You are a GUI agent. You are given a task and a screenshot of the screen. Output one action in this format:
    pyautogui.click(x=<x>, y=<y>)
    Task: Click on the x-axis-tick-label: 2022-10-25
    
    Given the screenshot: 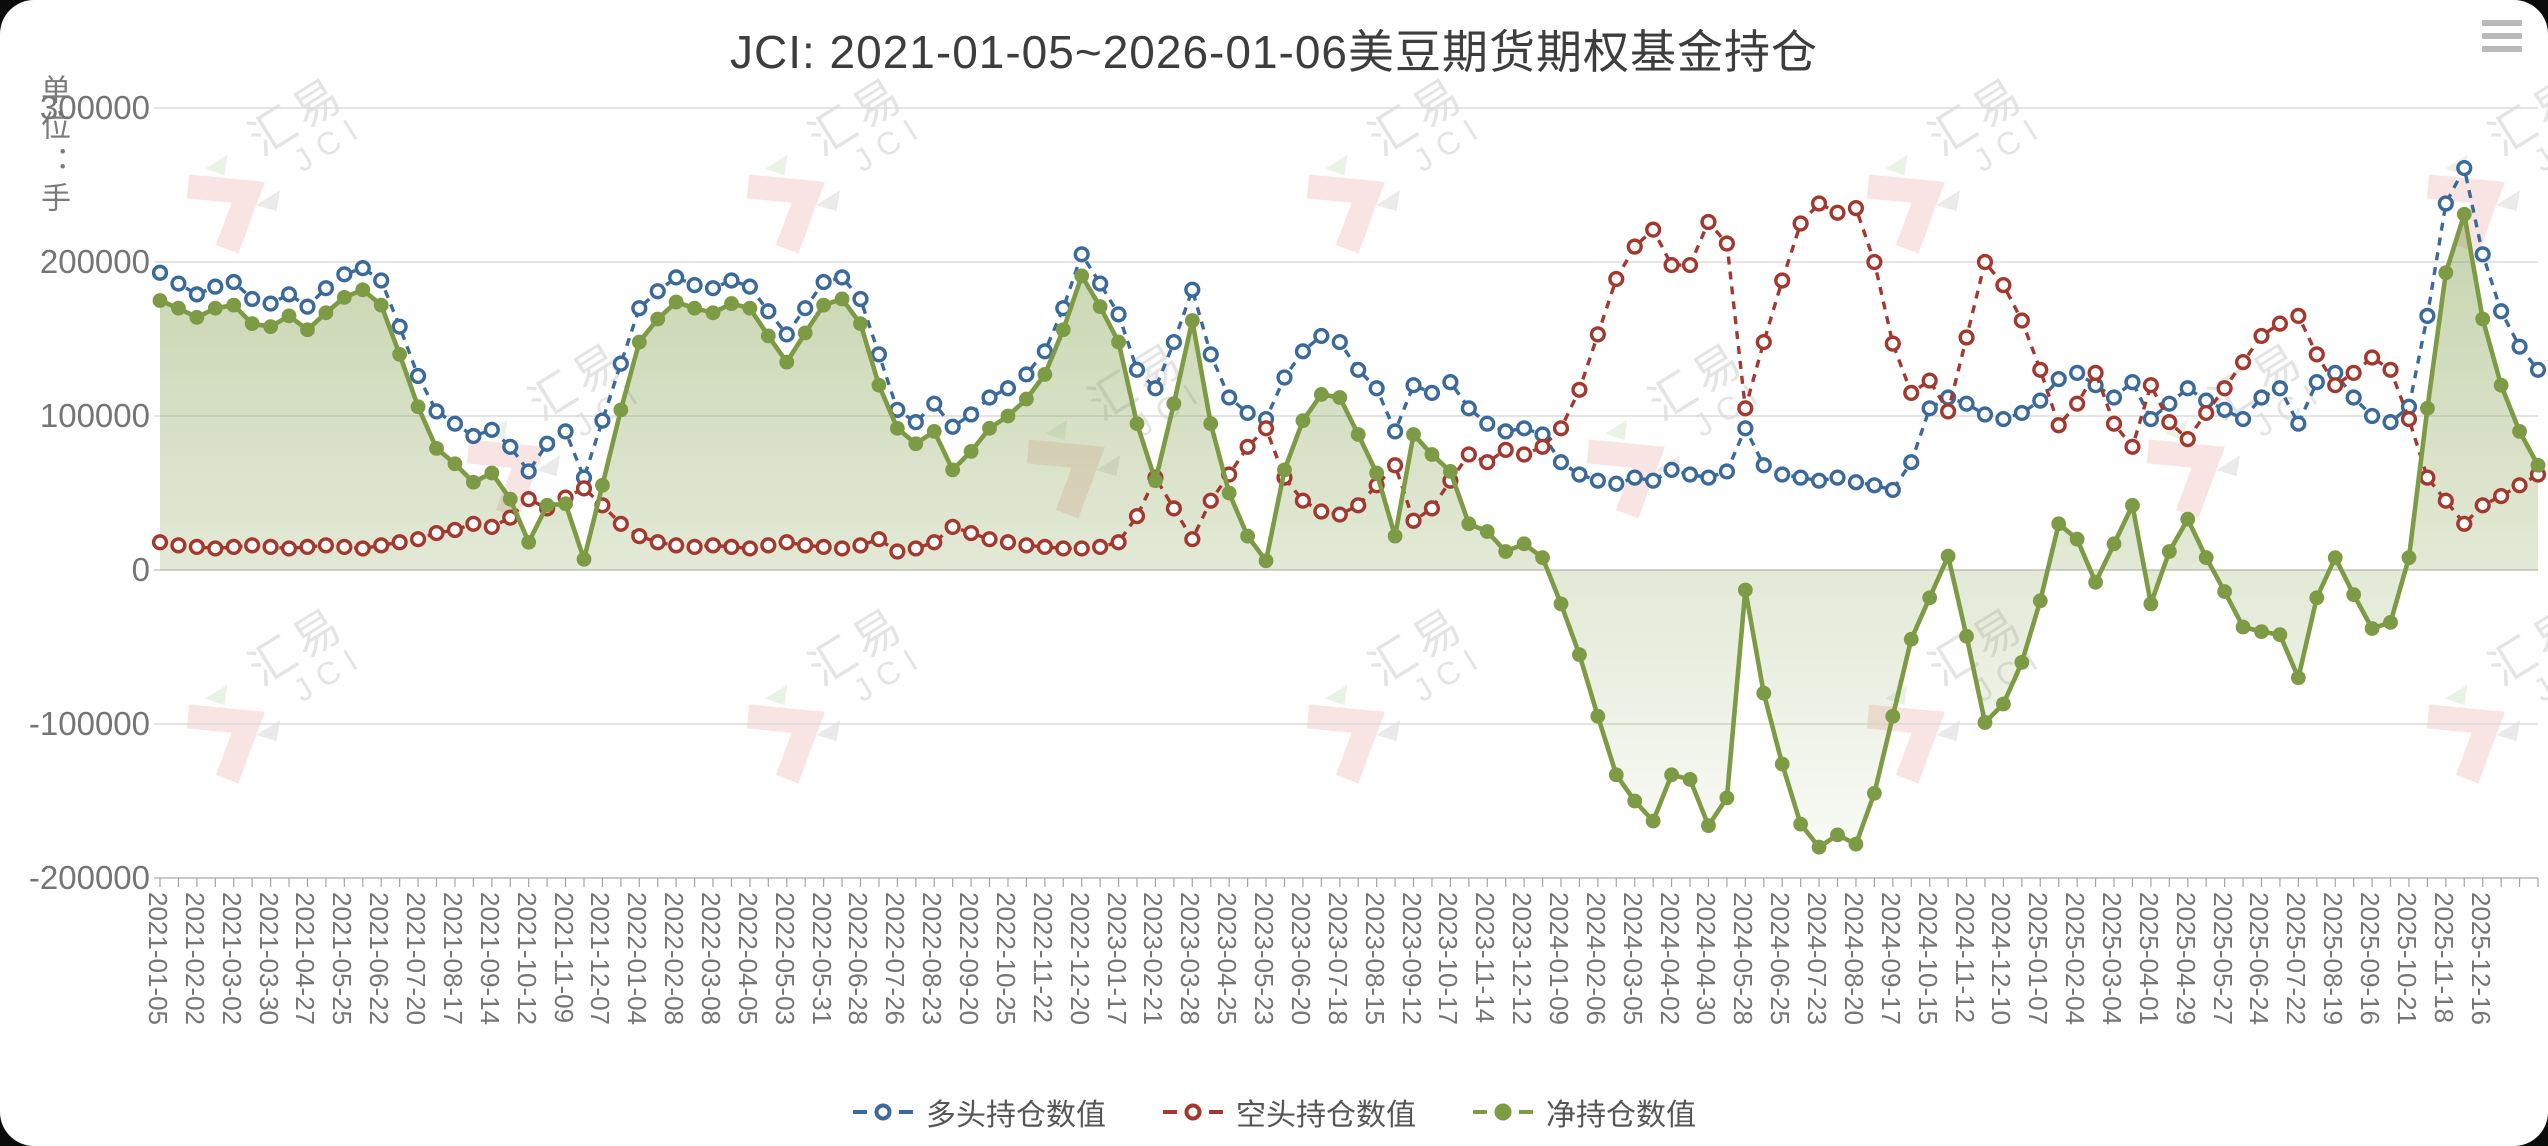 What is the action you would take?
    pyautogui.click(x=1005, y=958)
    